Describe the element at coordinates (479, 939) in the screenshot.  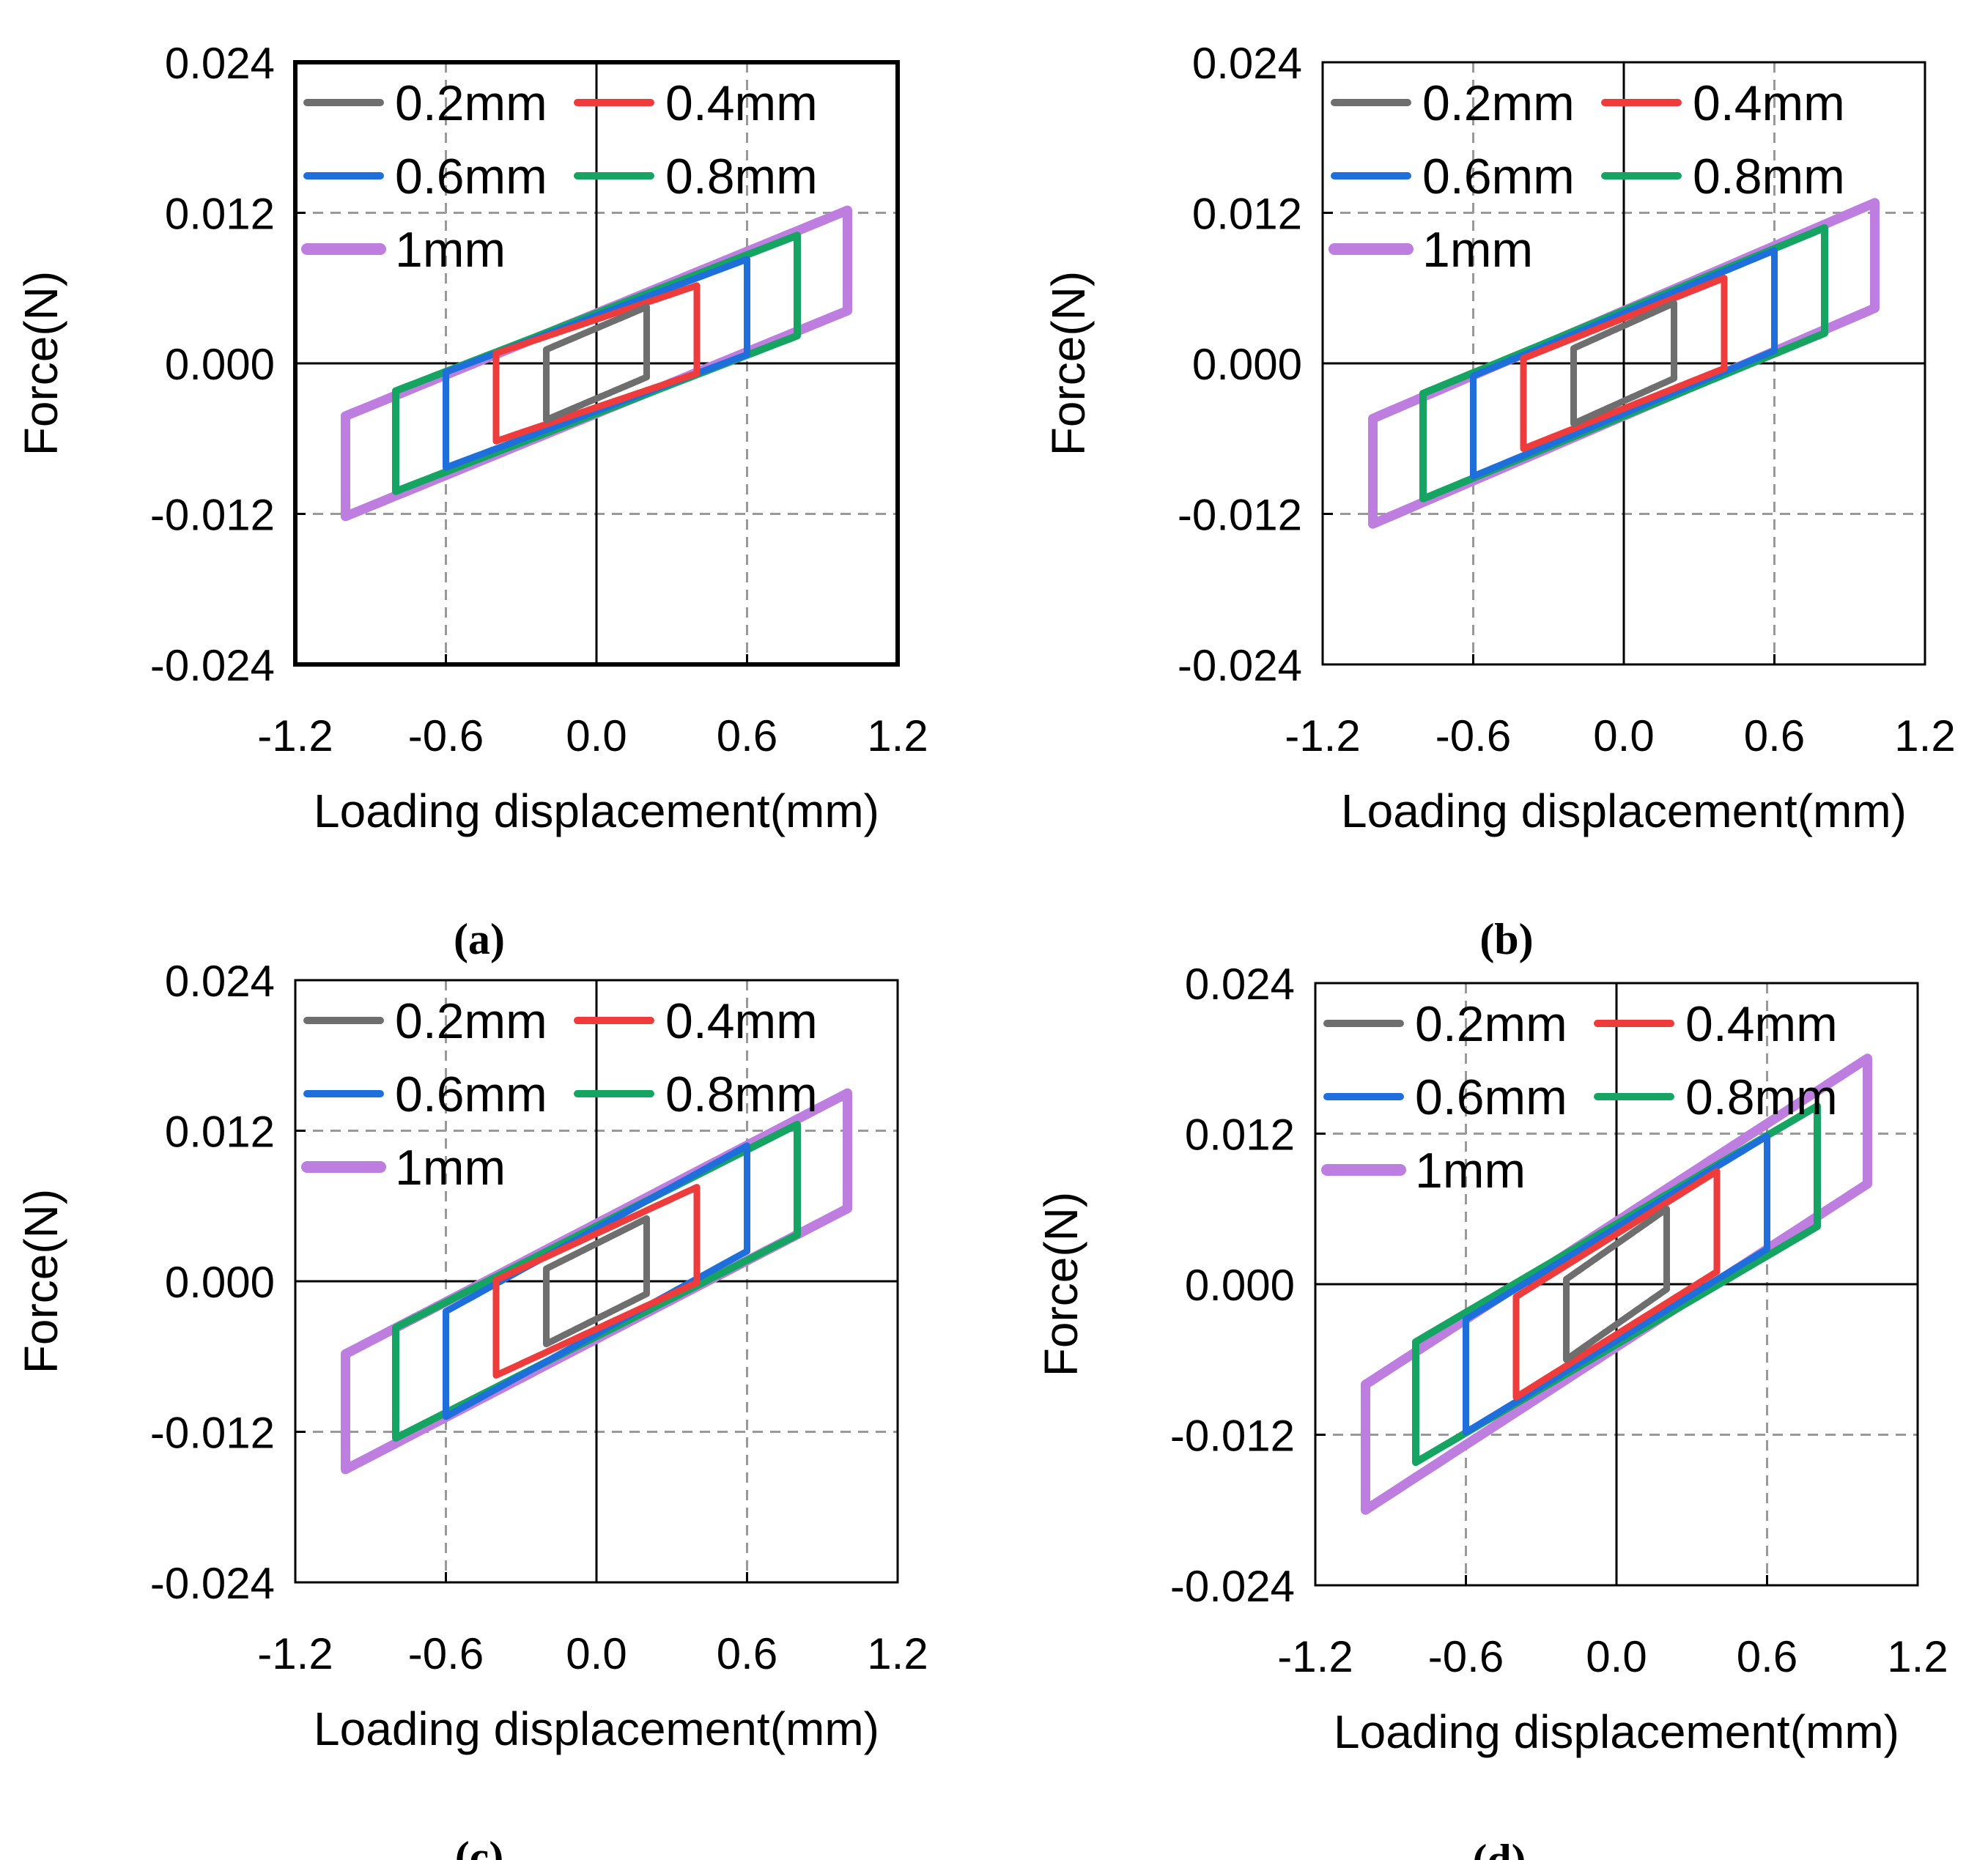
I see `panel-caption: (a)` at that location.